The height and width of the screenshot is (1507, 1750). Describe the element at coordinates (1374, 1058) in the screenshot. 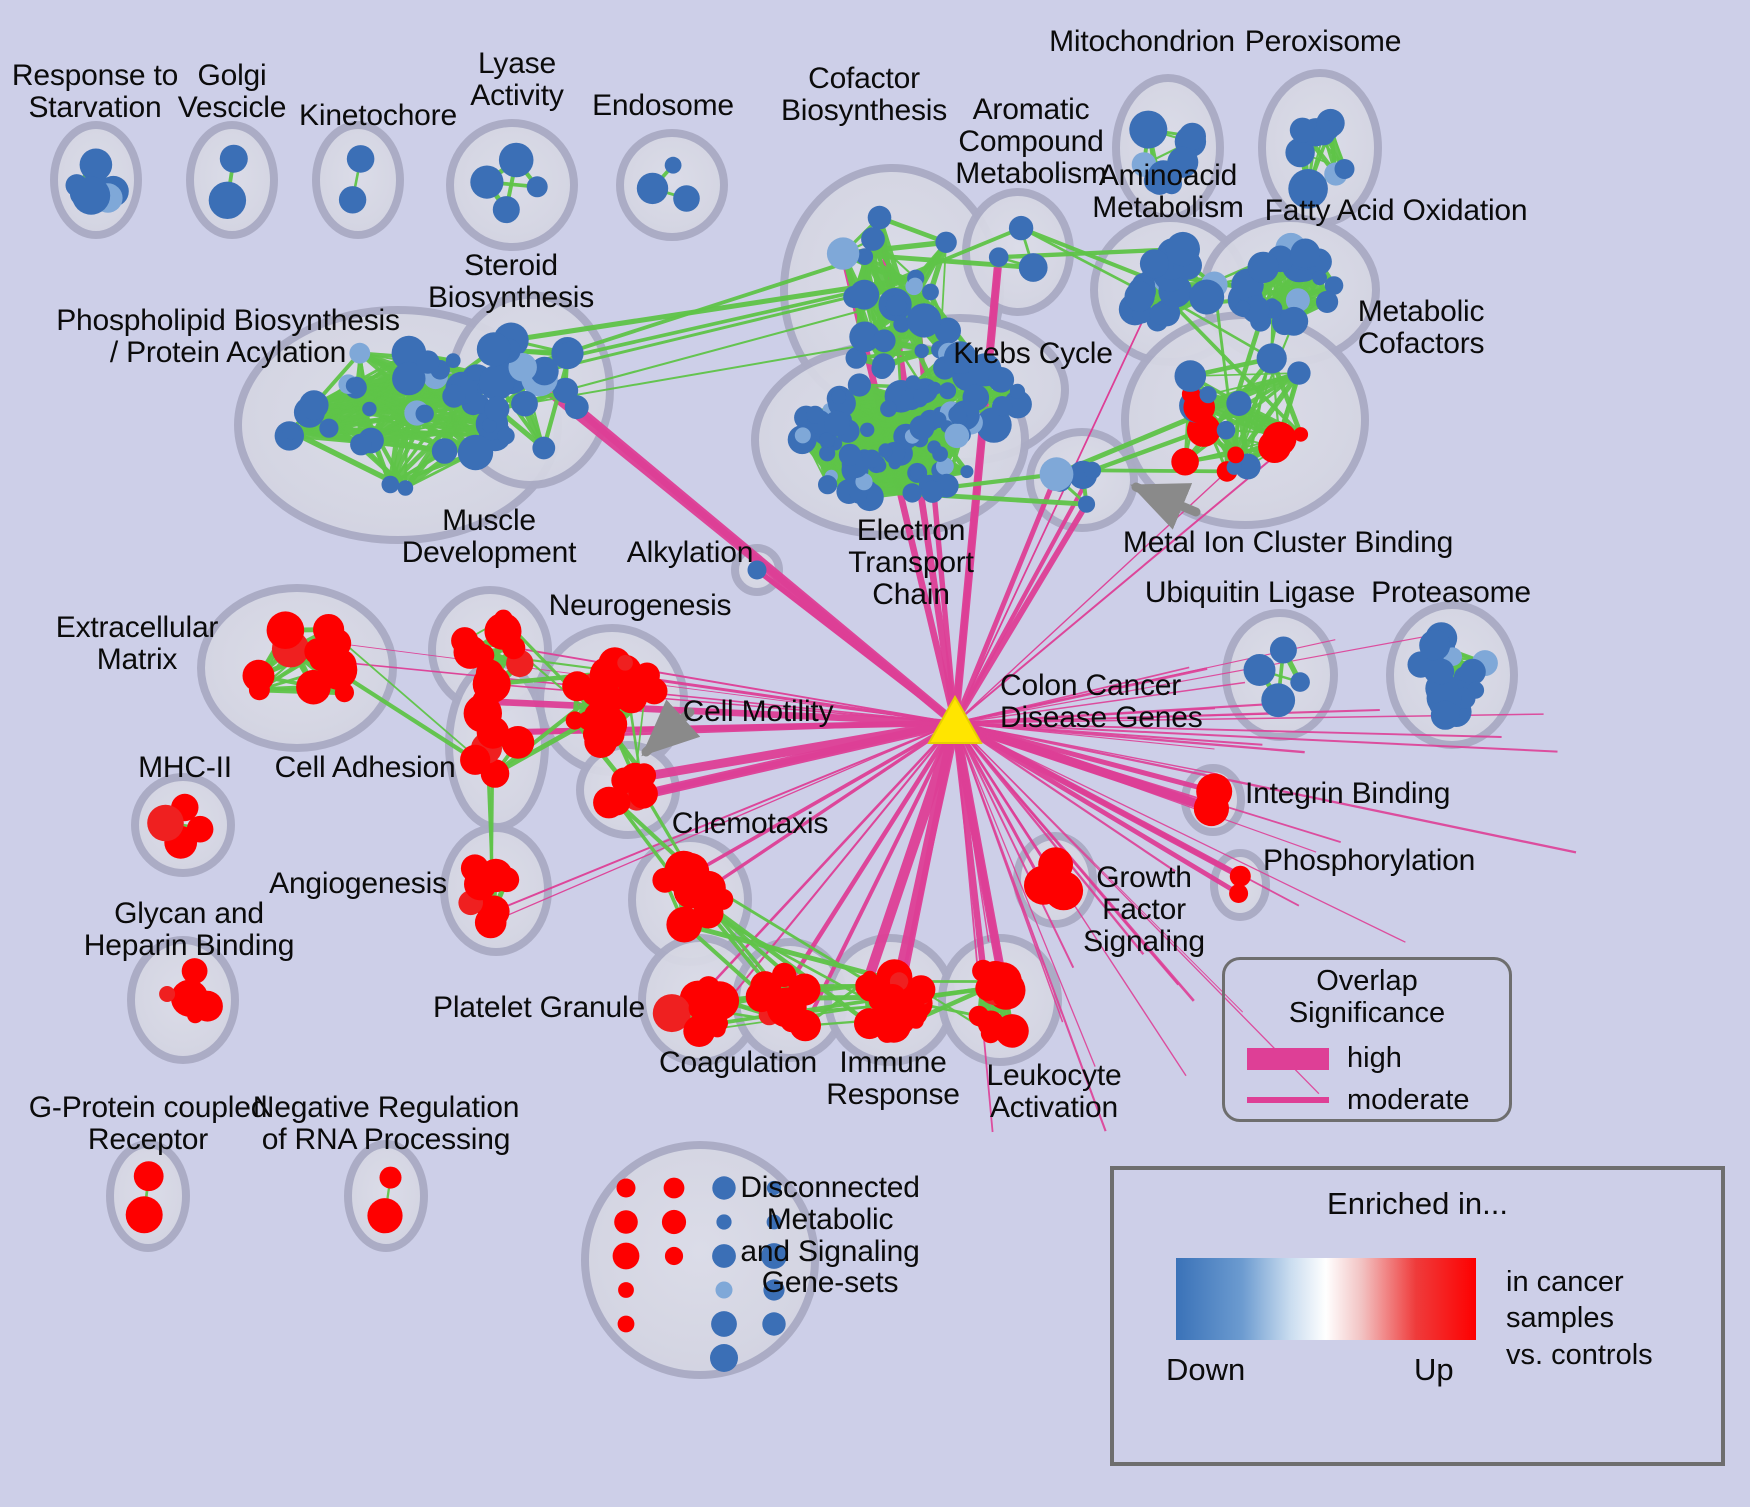

I see `legend-label-high: high` at that location.